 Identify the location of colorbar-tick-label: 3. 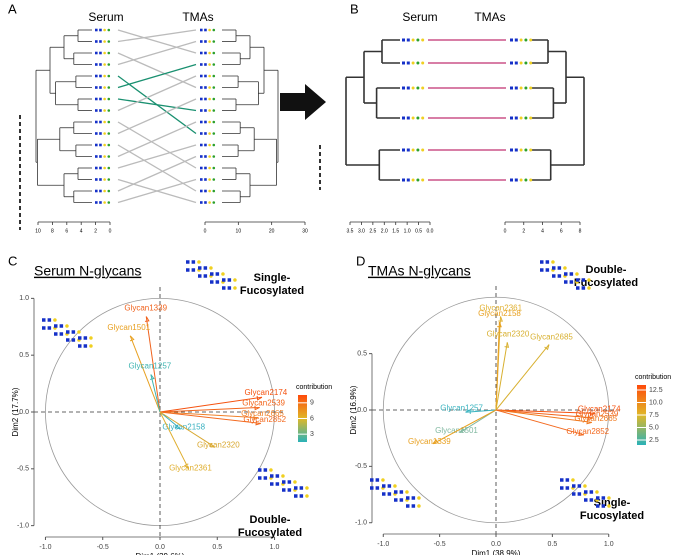
(312, 434).